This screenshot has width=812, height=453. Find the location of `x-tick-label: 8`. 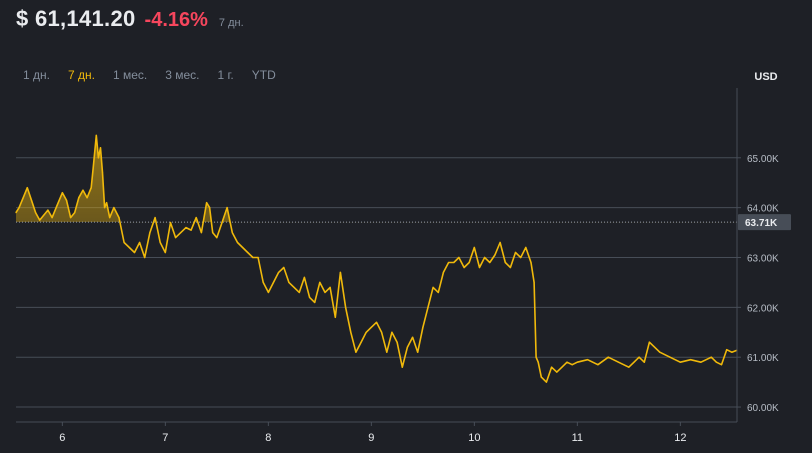

x-tick-label: 8 is located at coordinates (268, 438).